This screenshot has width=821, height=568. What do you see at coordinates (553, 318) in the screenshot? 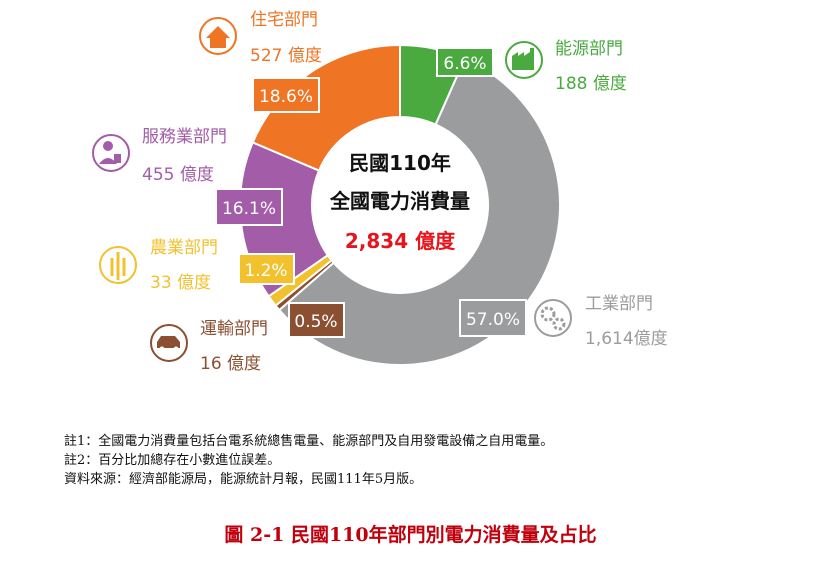
I see `gears-icon` at bounding box center [553, 318].